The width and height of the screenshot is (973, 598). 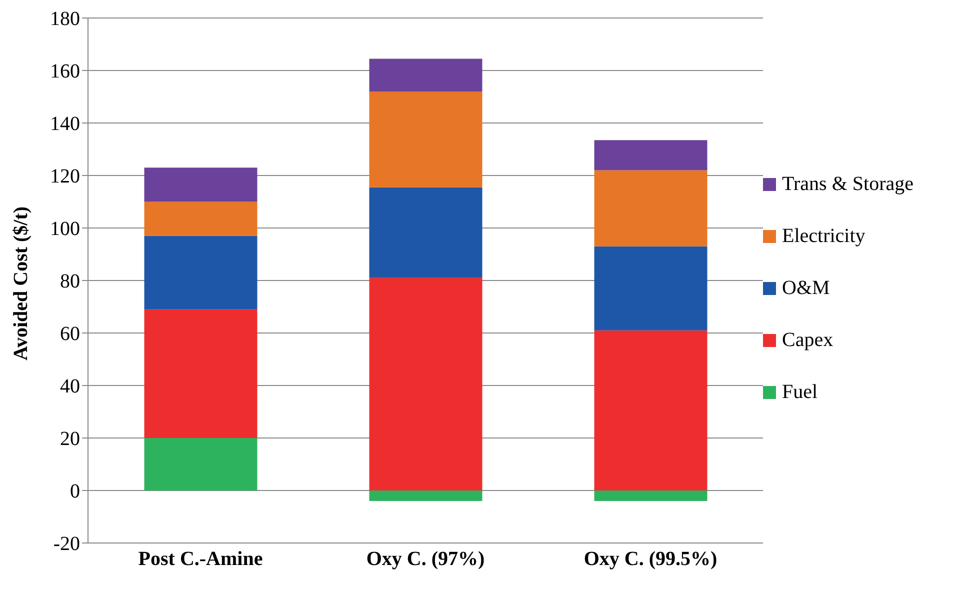 I want to click on y-tick-label: 80, so click(x=70, y=281).